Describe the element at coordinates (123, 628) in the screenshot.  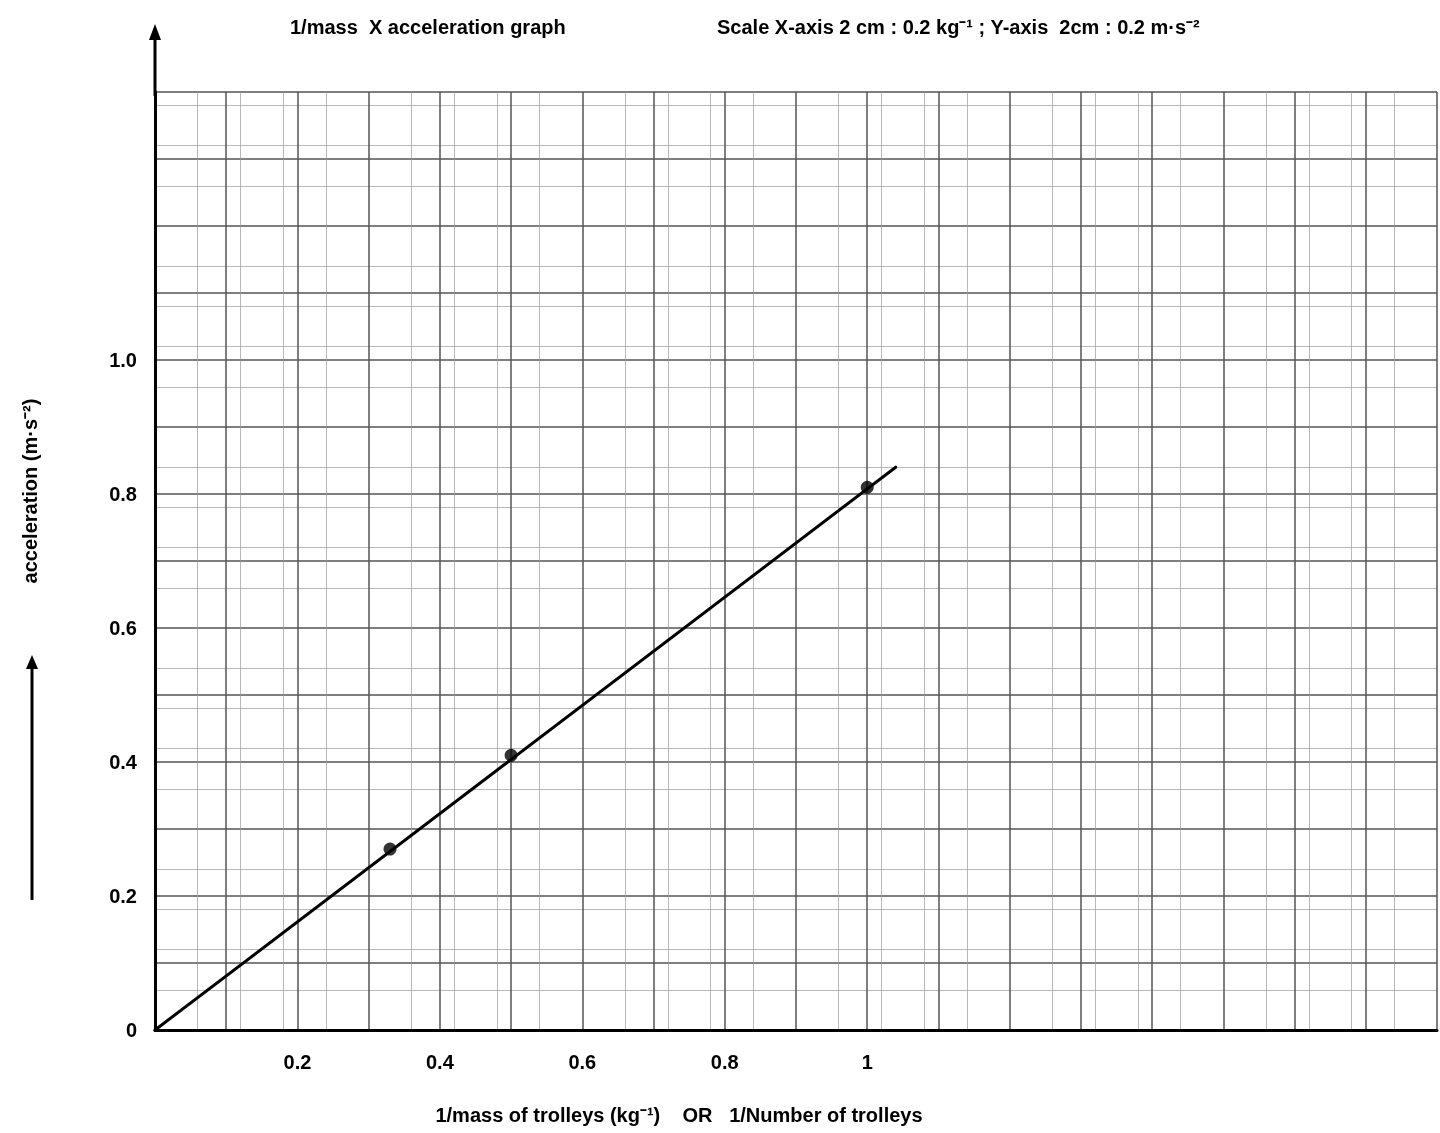
I see `y-tick-label: 0.6` at that location.